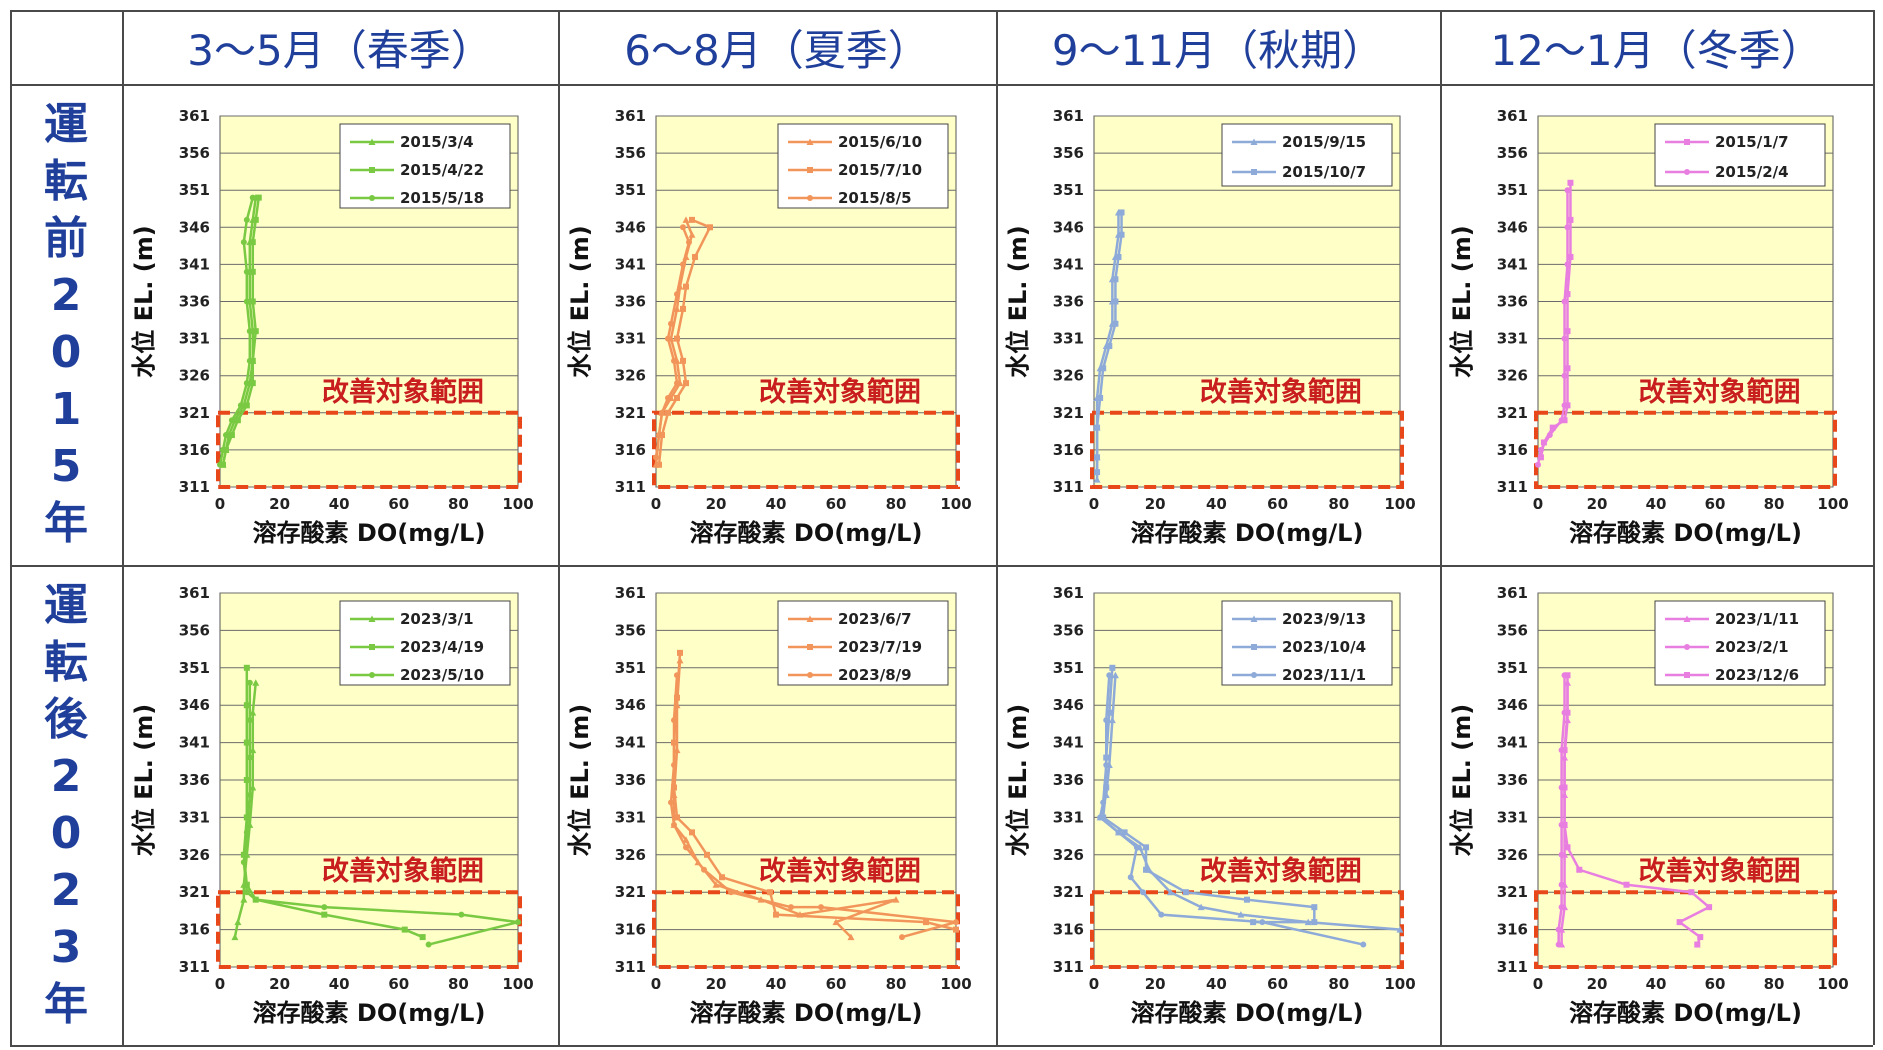 The width and height of the screenshot is (1883, 1050). Describe the element at coordinates (1324, 675) in the screenshot. I see `legend-entry: 2023/11/1` at that location.